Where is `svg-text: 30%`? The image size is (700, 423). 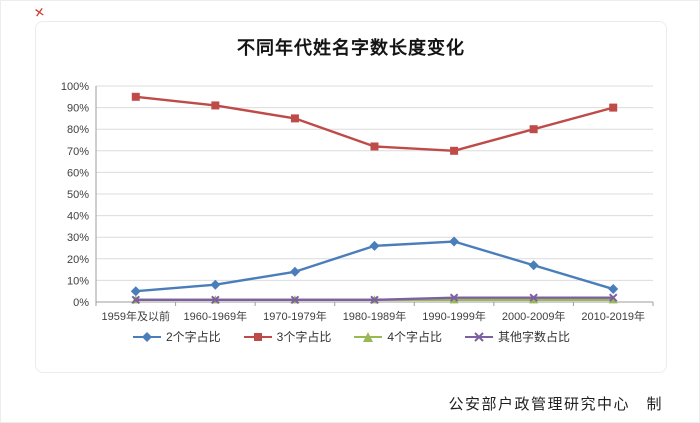
svg-text: 30% is located at coordinates (78, 238).